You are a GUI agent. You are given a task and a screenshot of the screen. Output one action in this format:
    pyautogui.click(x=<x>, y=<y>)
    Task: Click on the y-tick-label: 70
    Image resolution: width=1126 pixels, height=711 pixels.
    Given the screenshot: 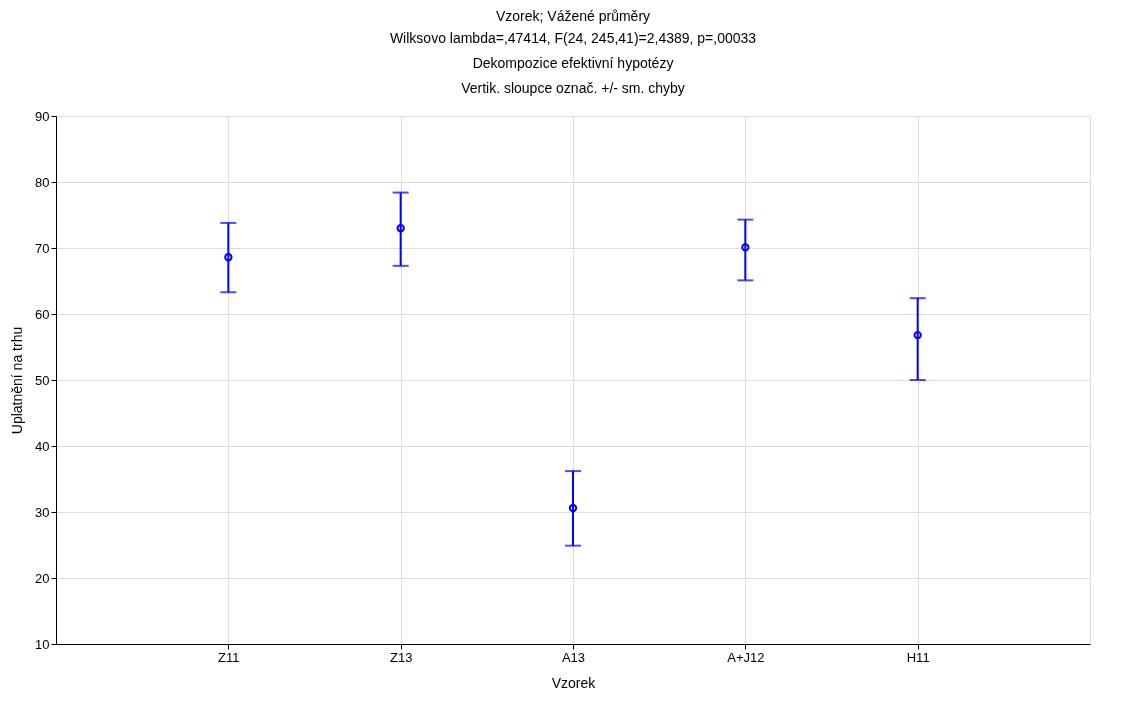 What is the action you would take?
    pyautogui.click(x=42, y=248)
    